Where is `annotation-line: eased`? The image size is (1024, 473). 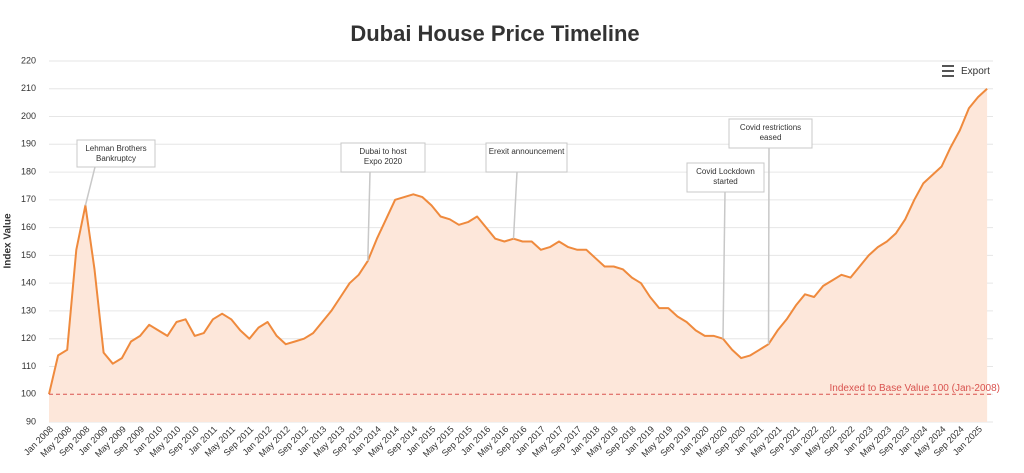
annotation-line: eased is located at coordinates (771, 137).